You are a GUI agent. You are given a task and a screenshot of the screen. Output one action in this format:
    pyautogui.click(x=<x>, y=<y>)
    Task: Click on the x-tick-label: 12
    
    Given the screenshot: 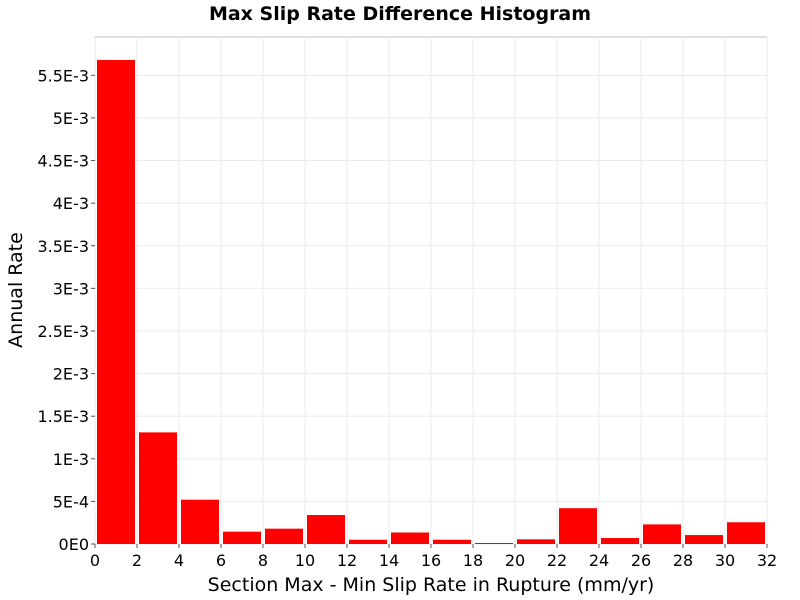 What is the action you would take?
    pyautogui.click(x=347, y=560)
    